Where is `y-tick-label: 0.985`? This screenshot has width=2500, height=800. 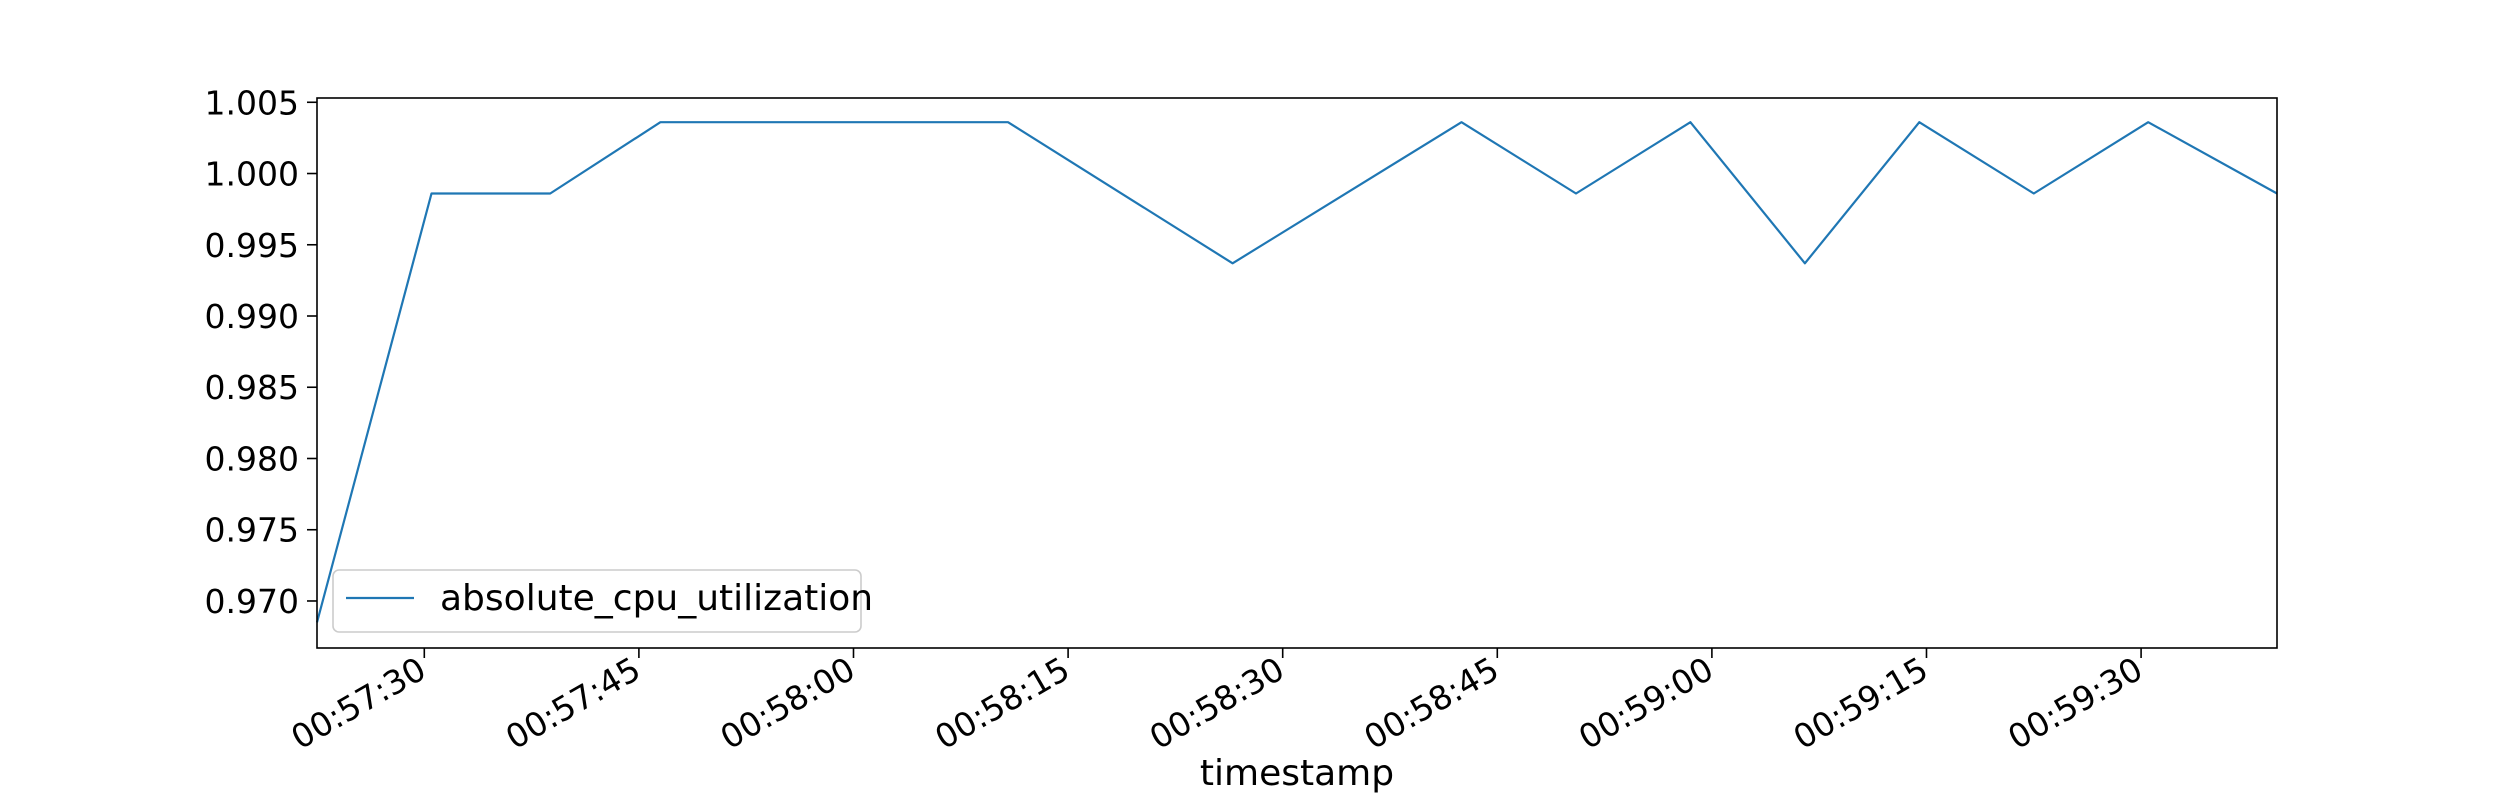 y-tick-label: 0.985 is located at coordinates (252, 387).